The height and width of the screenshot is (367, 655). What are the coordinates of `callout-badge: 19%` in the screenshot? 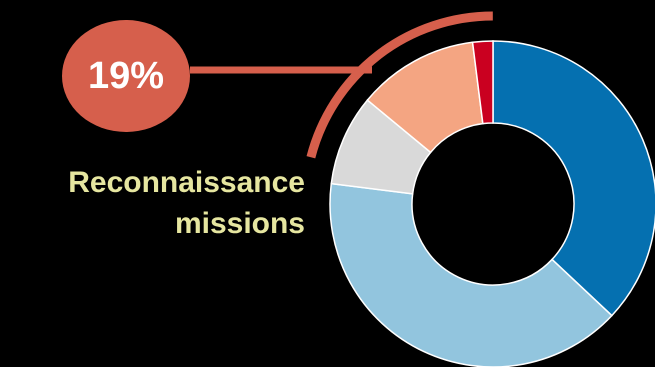 It's located at (126, 76).